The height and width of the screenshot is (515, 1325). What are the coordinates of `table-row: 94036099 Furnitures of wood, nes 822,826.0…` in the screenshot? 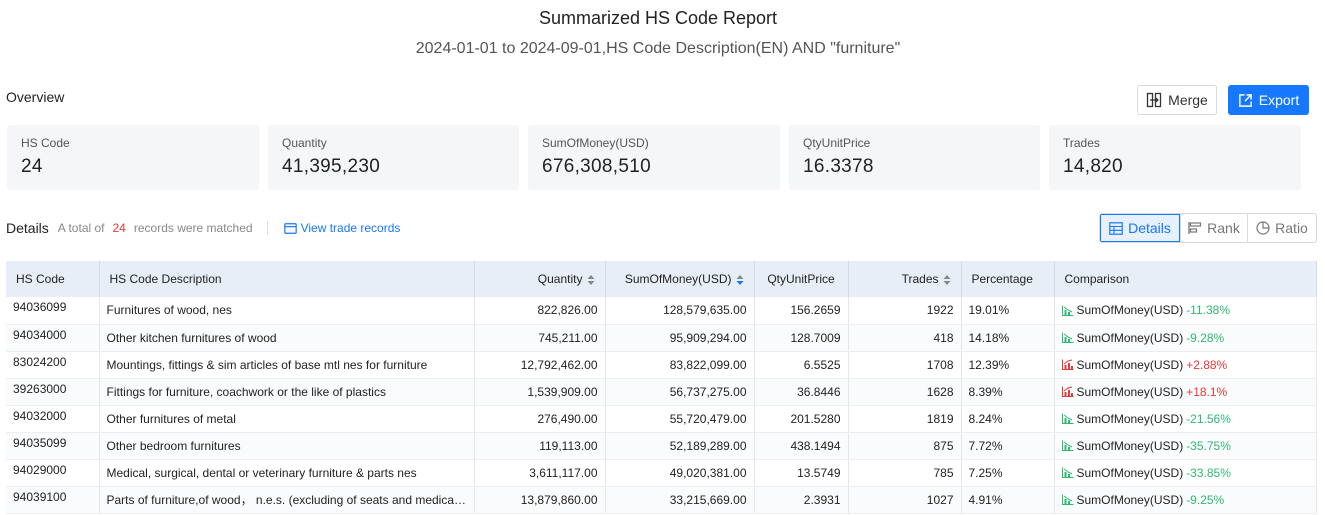 It's located at (661, 311).